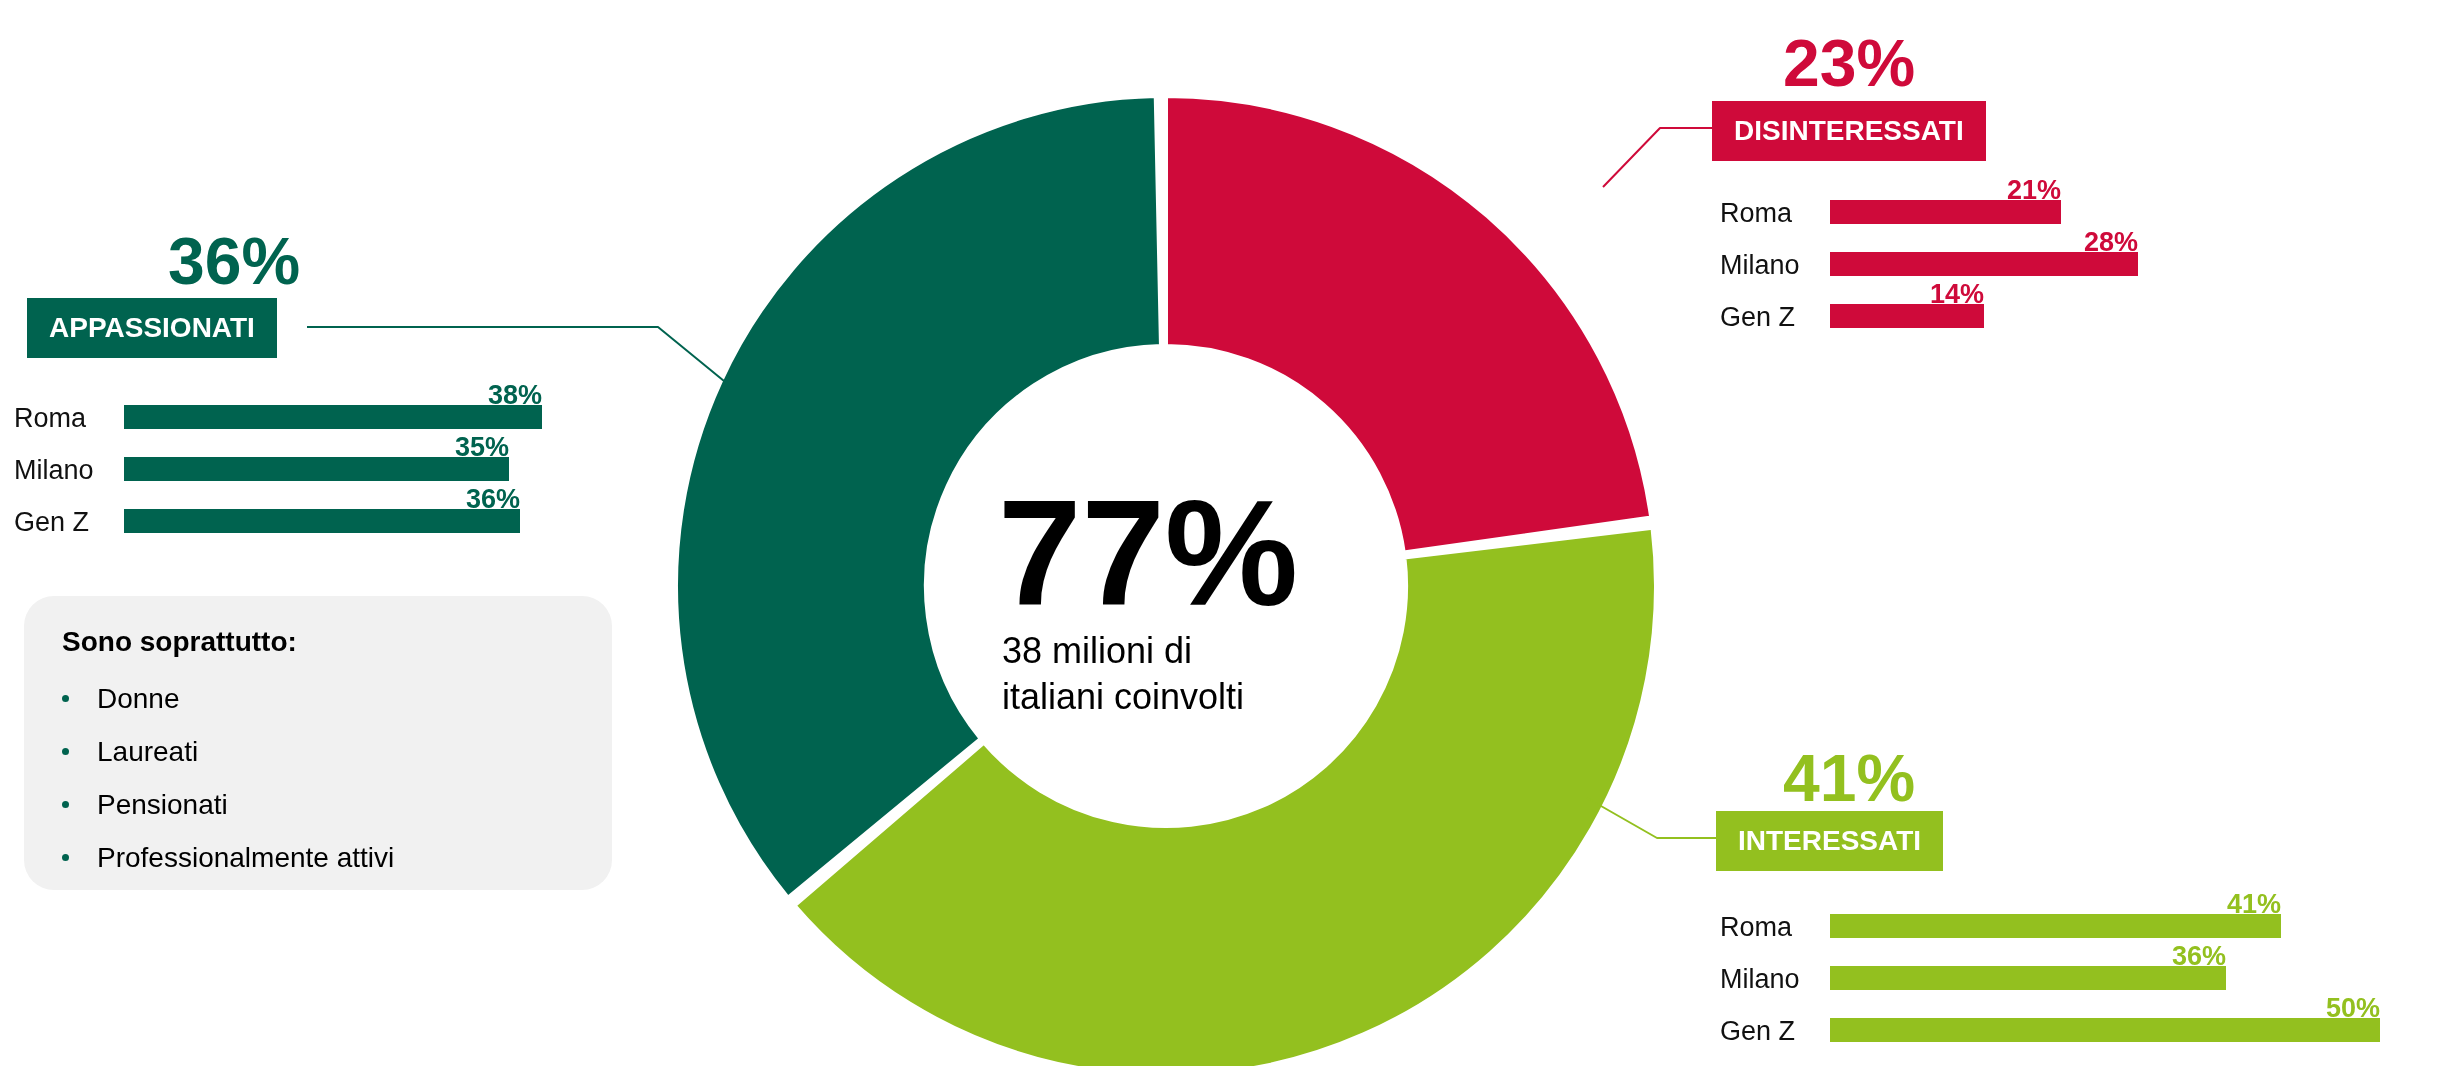 Image resolution: width=2440 pixels, height=1066 pixels. I want to click on slice-label: INTERESSATI, so click(1830, 840).